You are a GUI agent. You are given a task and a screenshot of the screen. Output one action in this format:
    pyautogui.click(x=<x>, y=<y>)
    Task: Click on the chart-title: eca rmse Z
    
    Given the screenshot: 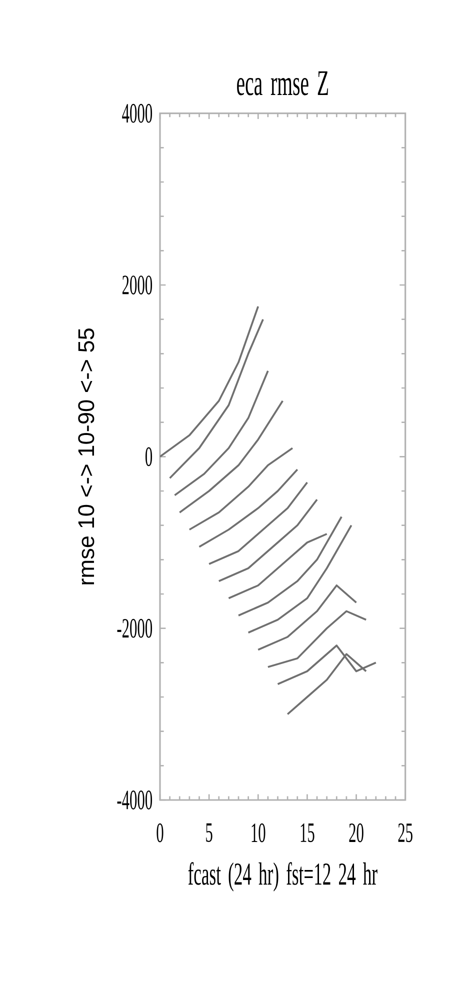 What is the action you would take?
    pyautogui.click(x=282, y=83)
    